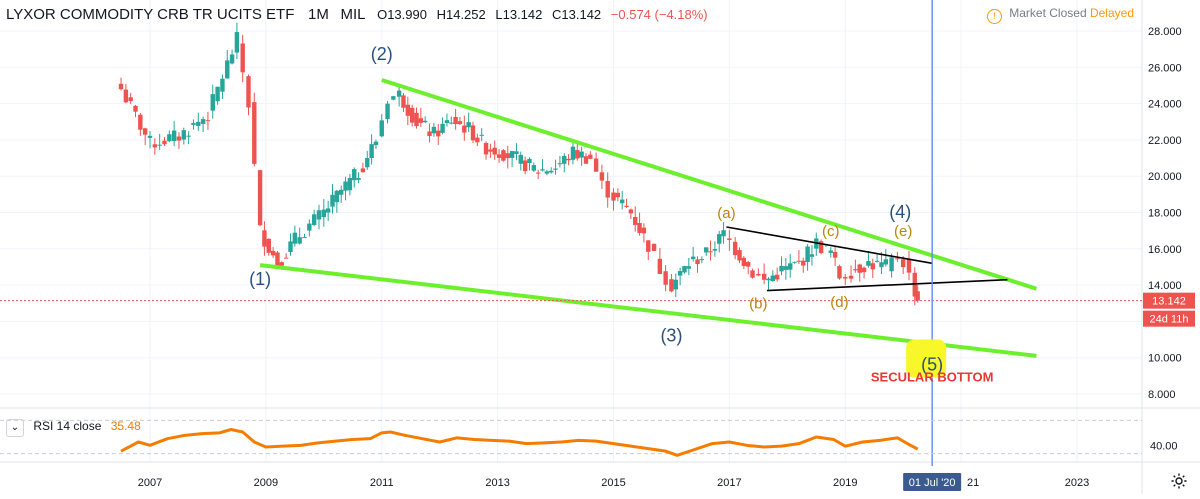 The image size is (1200, 499). I want to click on wave-1-label: (1), so click(260, 279).